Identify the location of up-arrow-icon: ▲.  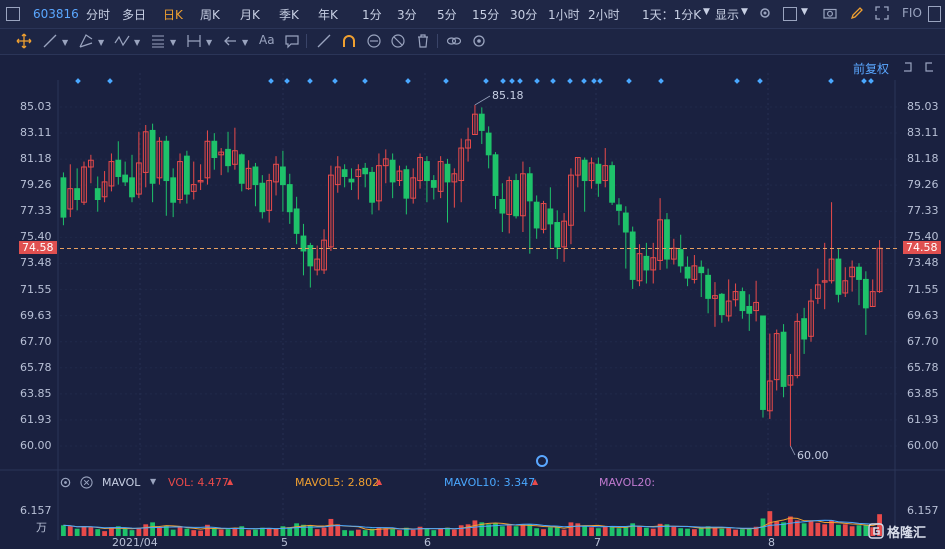
(230, 481).